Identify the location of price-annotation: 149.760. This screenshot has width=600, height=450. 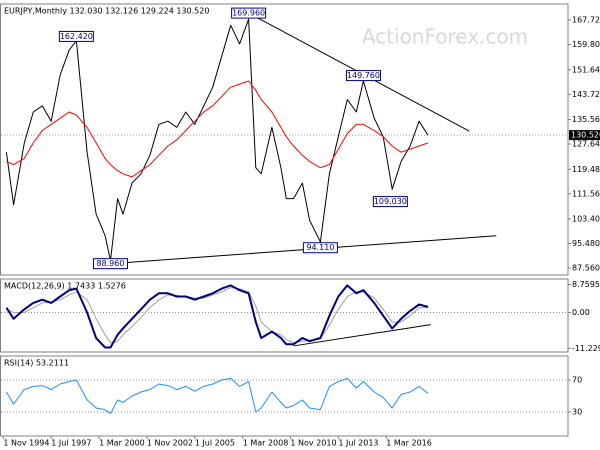
(363, 75).